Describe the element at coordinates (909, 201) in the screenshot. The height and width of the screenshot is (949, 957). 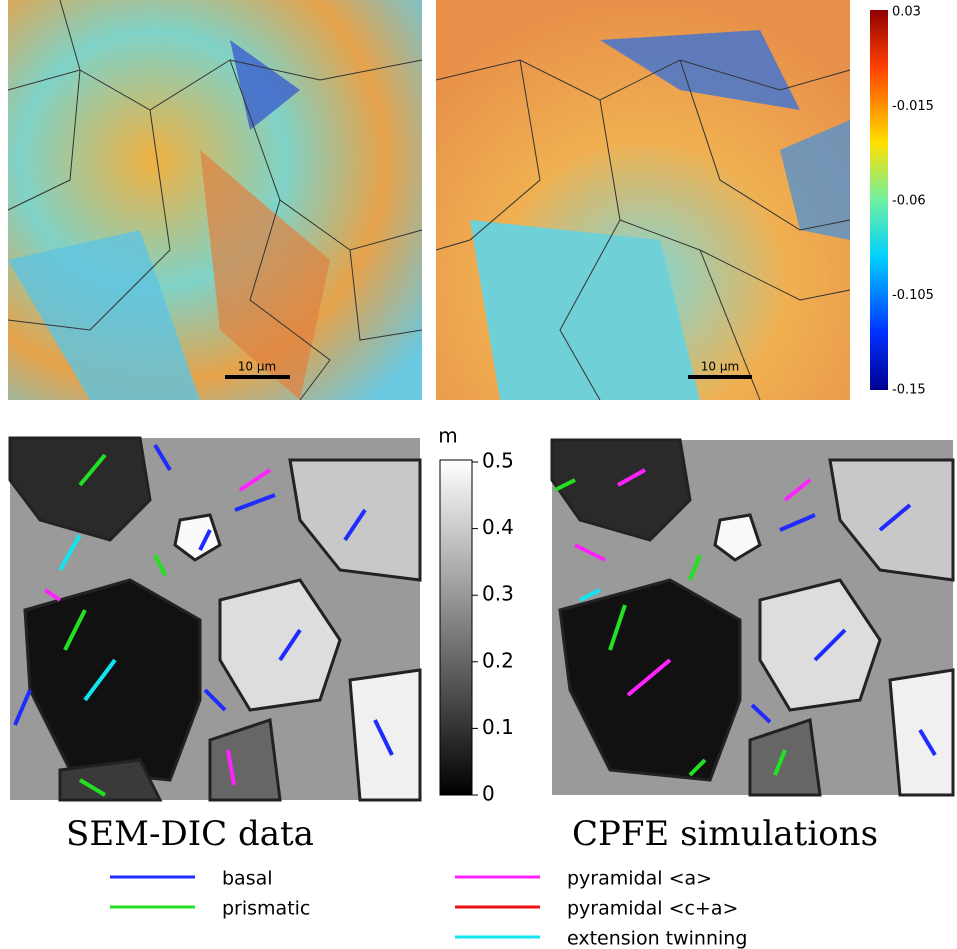
I see `colorbar-tick-label: -0.06` at that location.